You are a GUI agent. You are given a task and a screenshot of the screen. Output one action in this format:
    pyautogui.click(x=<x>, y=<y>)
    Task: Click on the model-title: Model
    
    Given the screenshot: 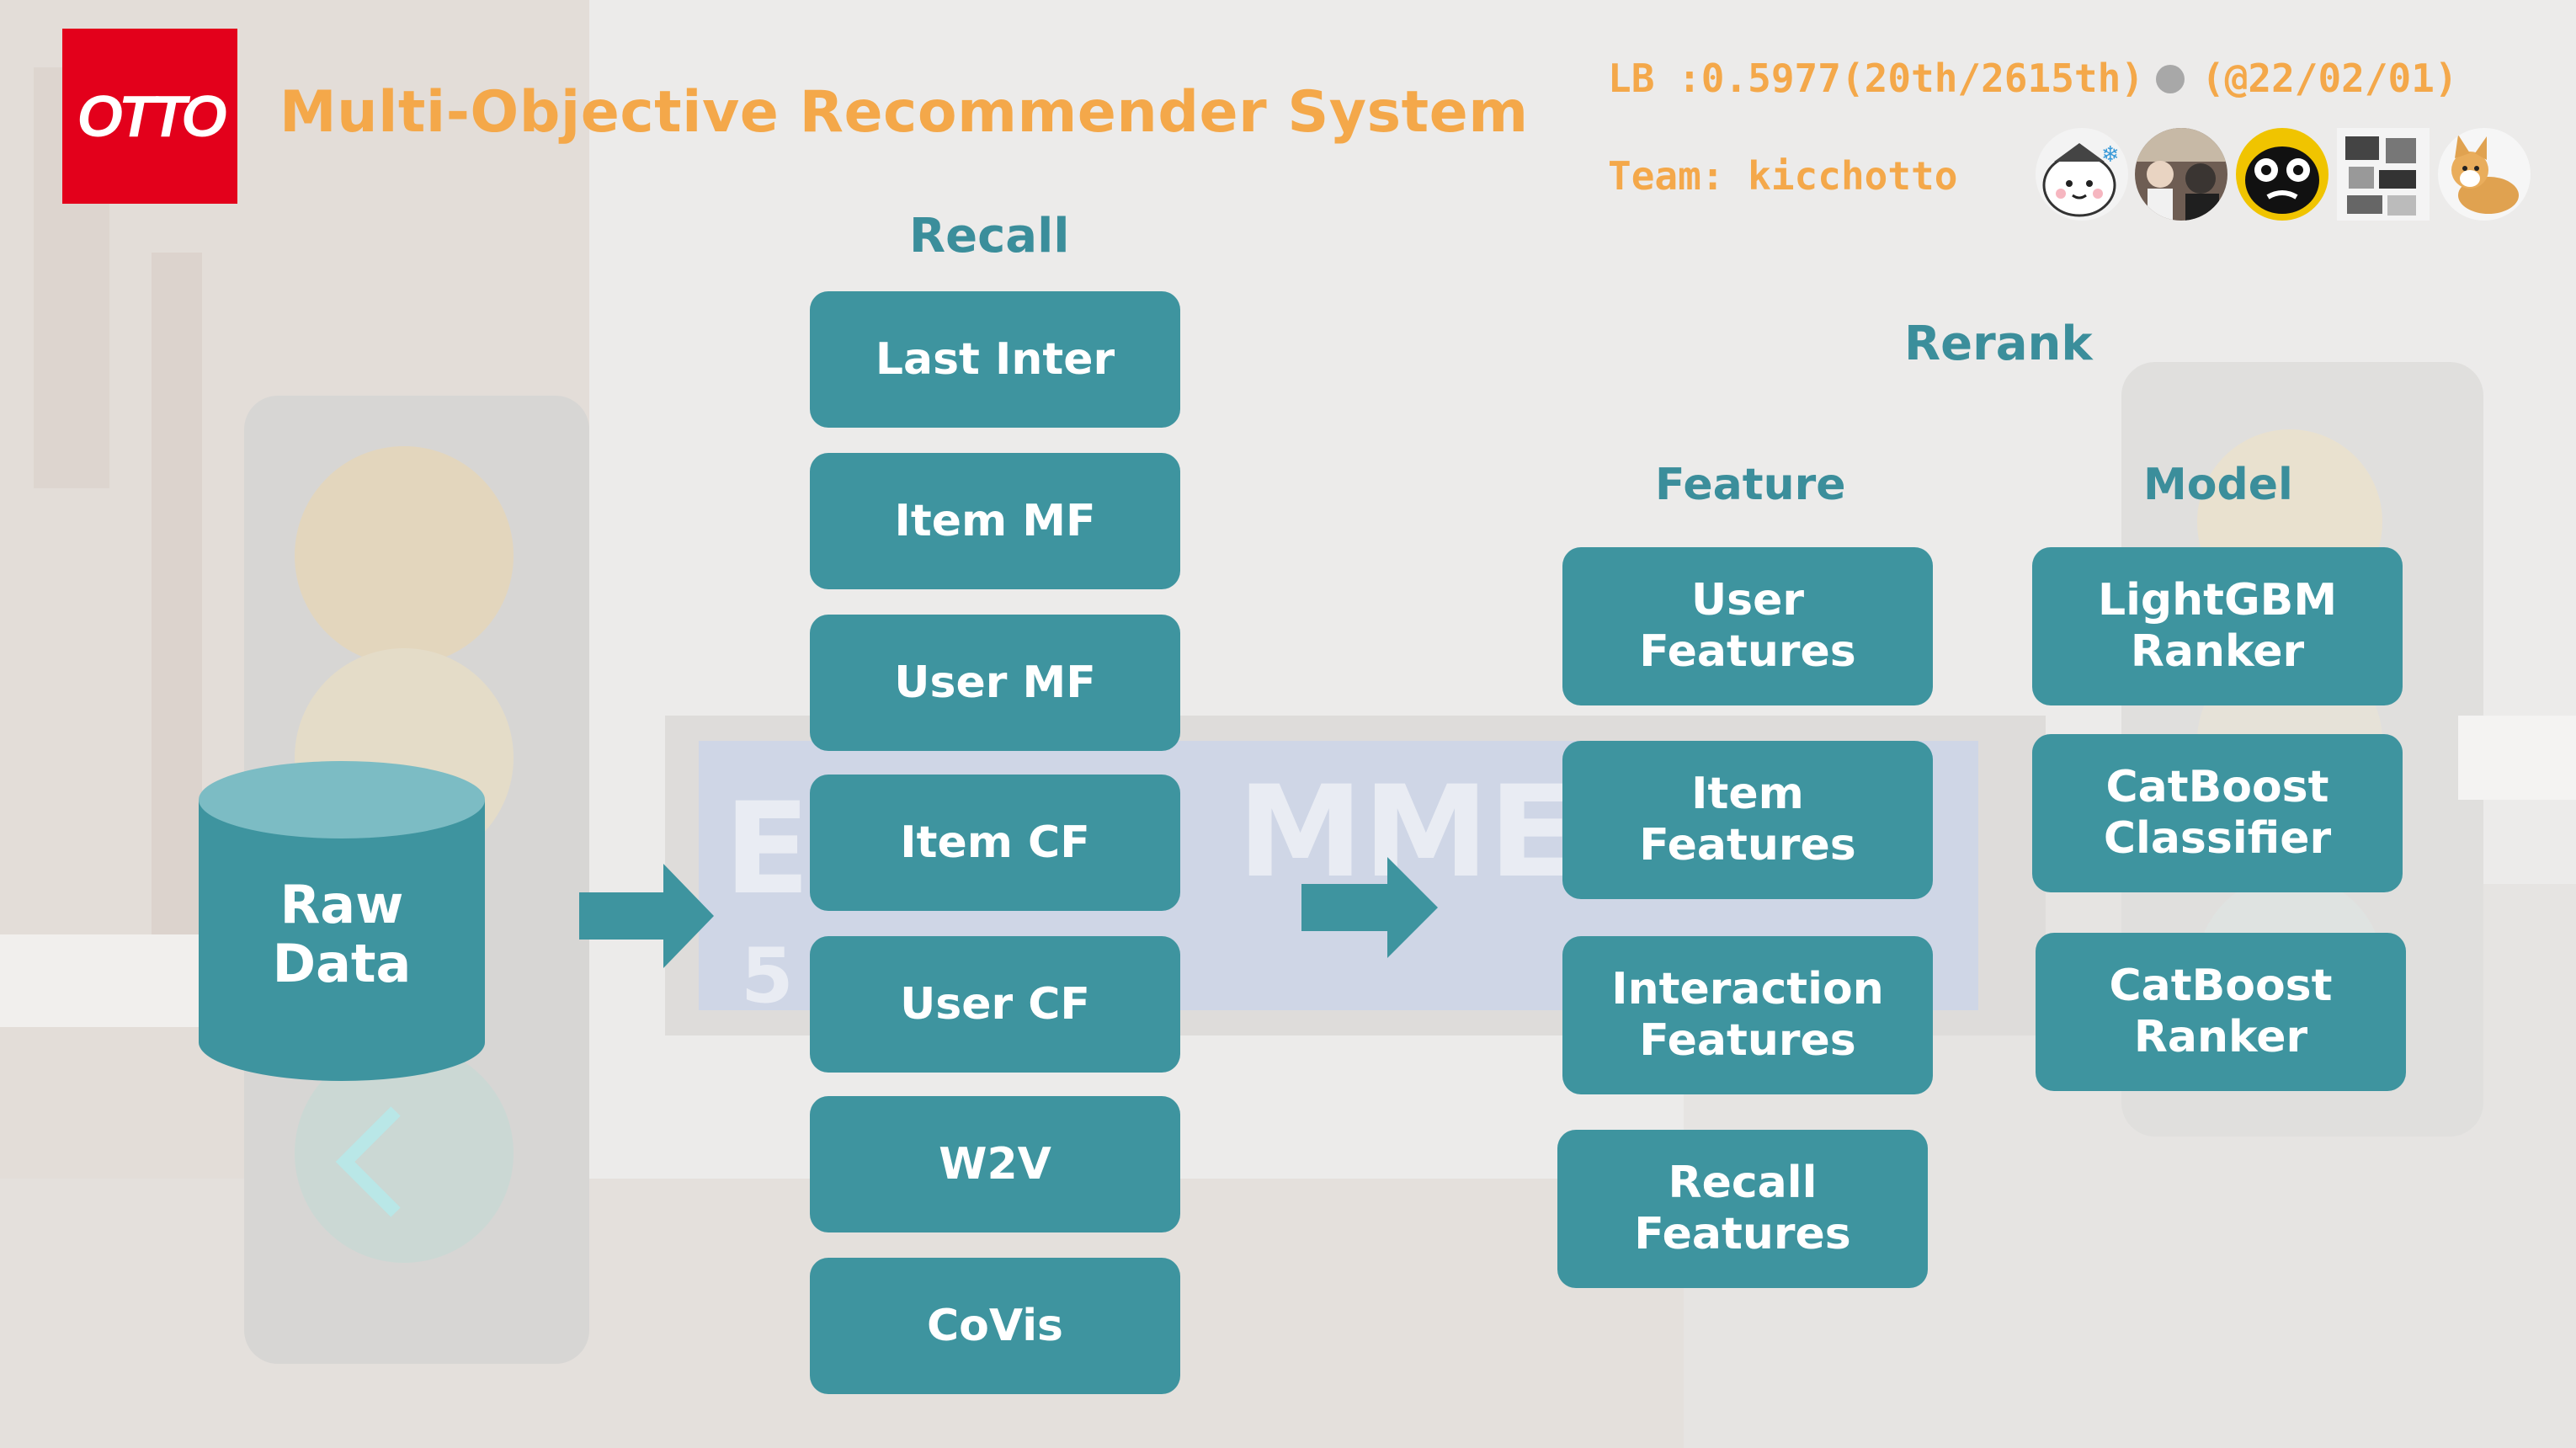 What is the action you would take?
    pyautogui.click(x=2218, y=485)
    